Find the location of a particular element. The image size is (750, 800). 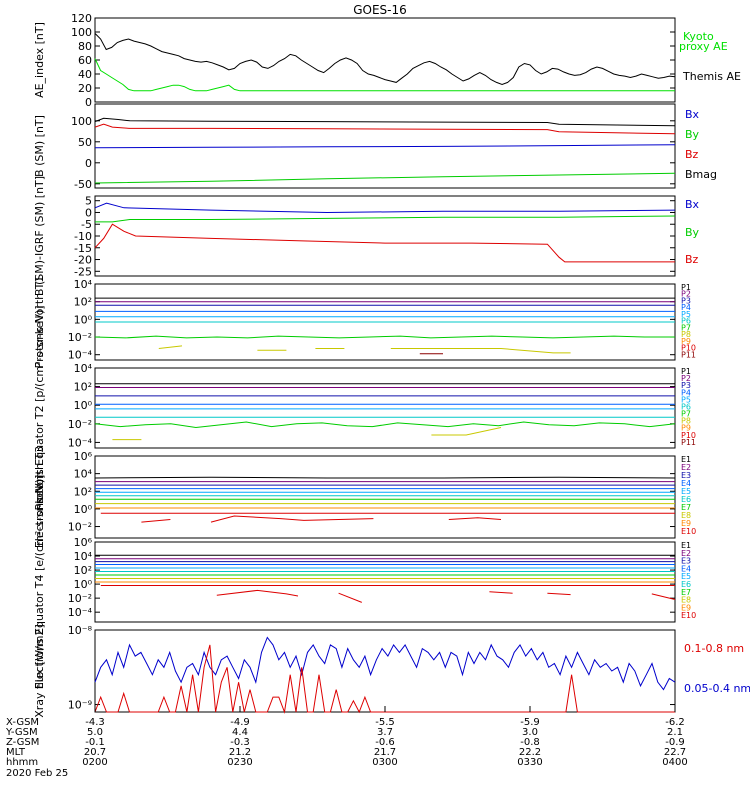

y-tick-label: -15 is located at coordinates (83, 248).